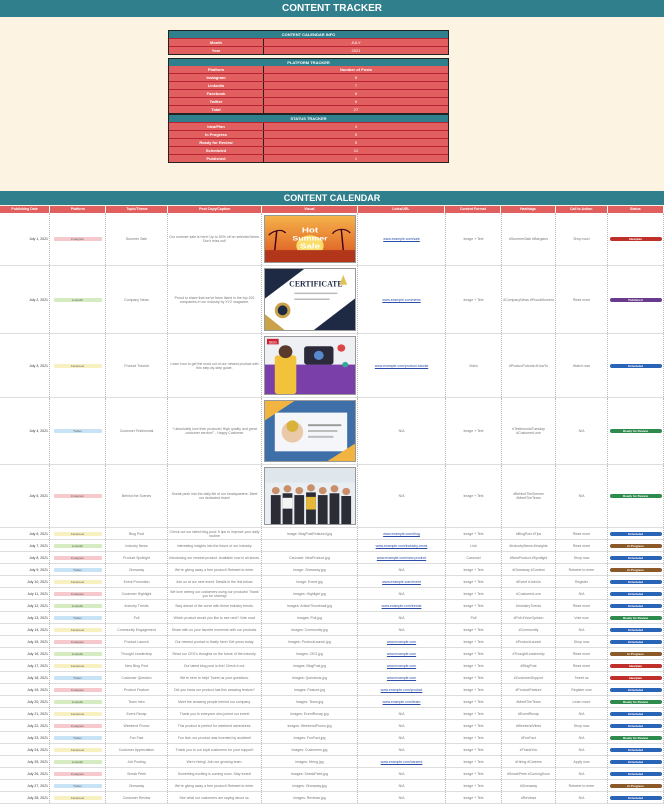 Image resolution: width=664 pixels, height=804 pixels. Describe the element at coordinates (310, 557) in the screenshot. I see `cell-visual: Carousel: NewProduct.jpg` at that location.